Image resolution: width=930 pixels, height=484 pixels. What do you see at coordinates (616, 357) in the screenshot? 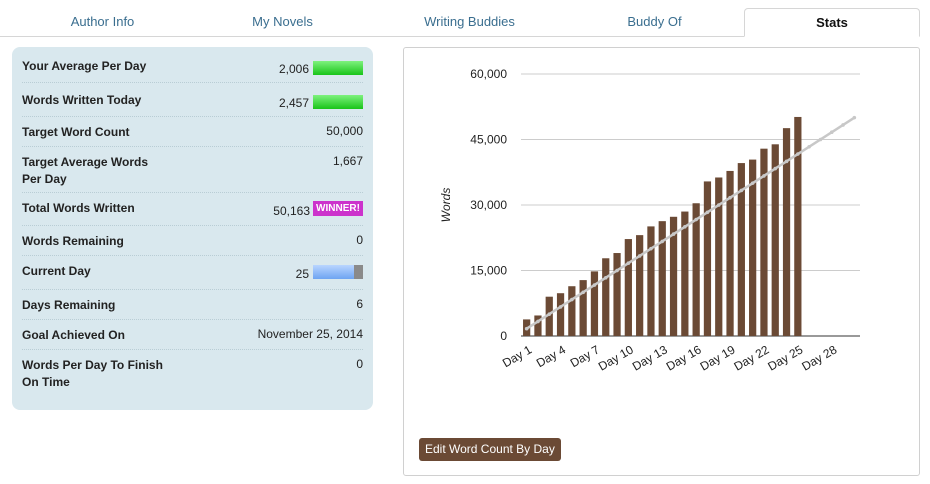
I see `x-tick-label: Day 10` at bounding box center [616, 357].